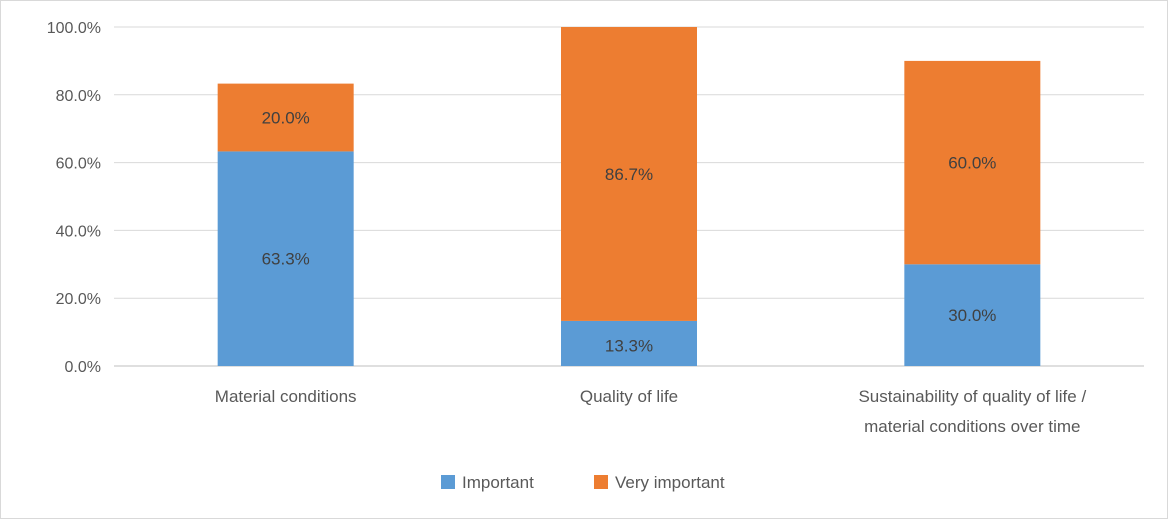  Describe the element at coordinates (629, 345) in the screenshot. I see `data-label: 13.3%` at that location.